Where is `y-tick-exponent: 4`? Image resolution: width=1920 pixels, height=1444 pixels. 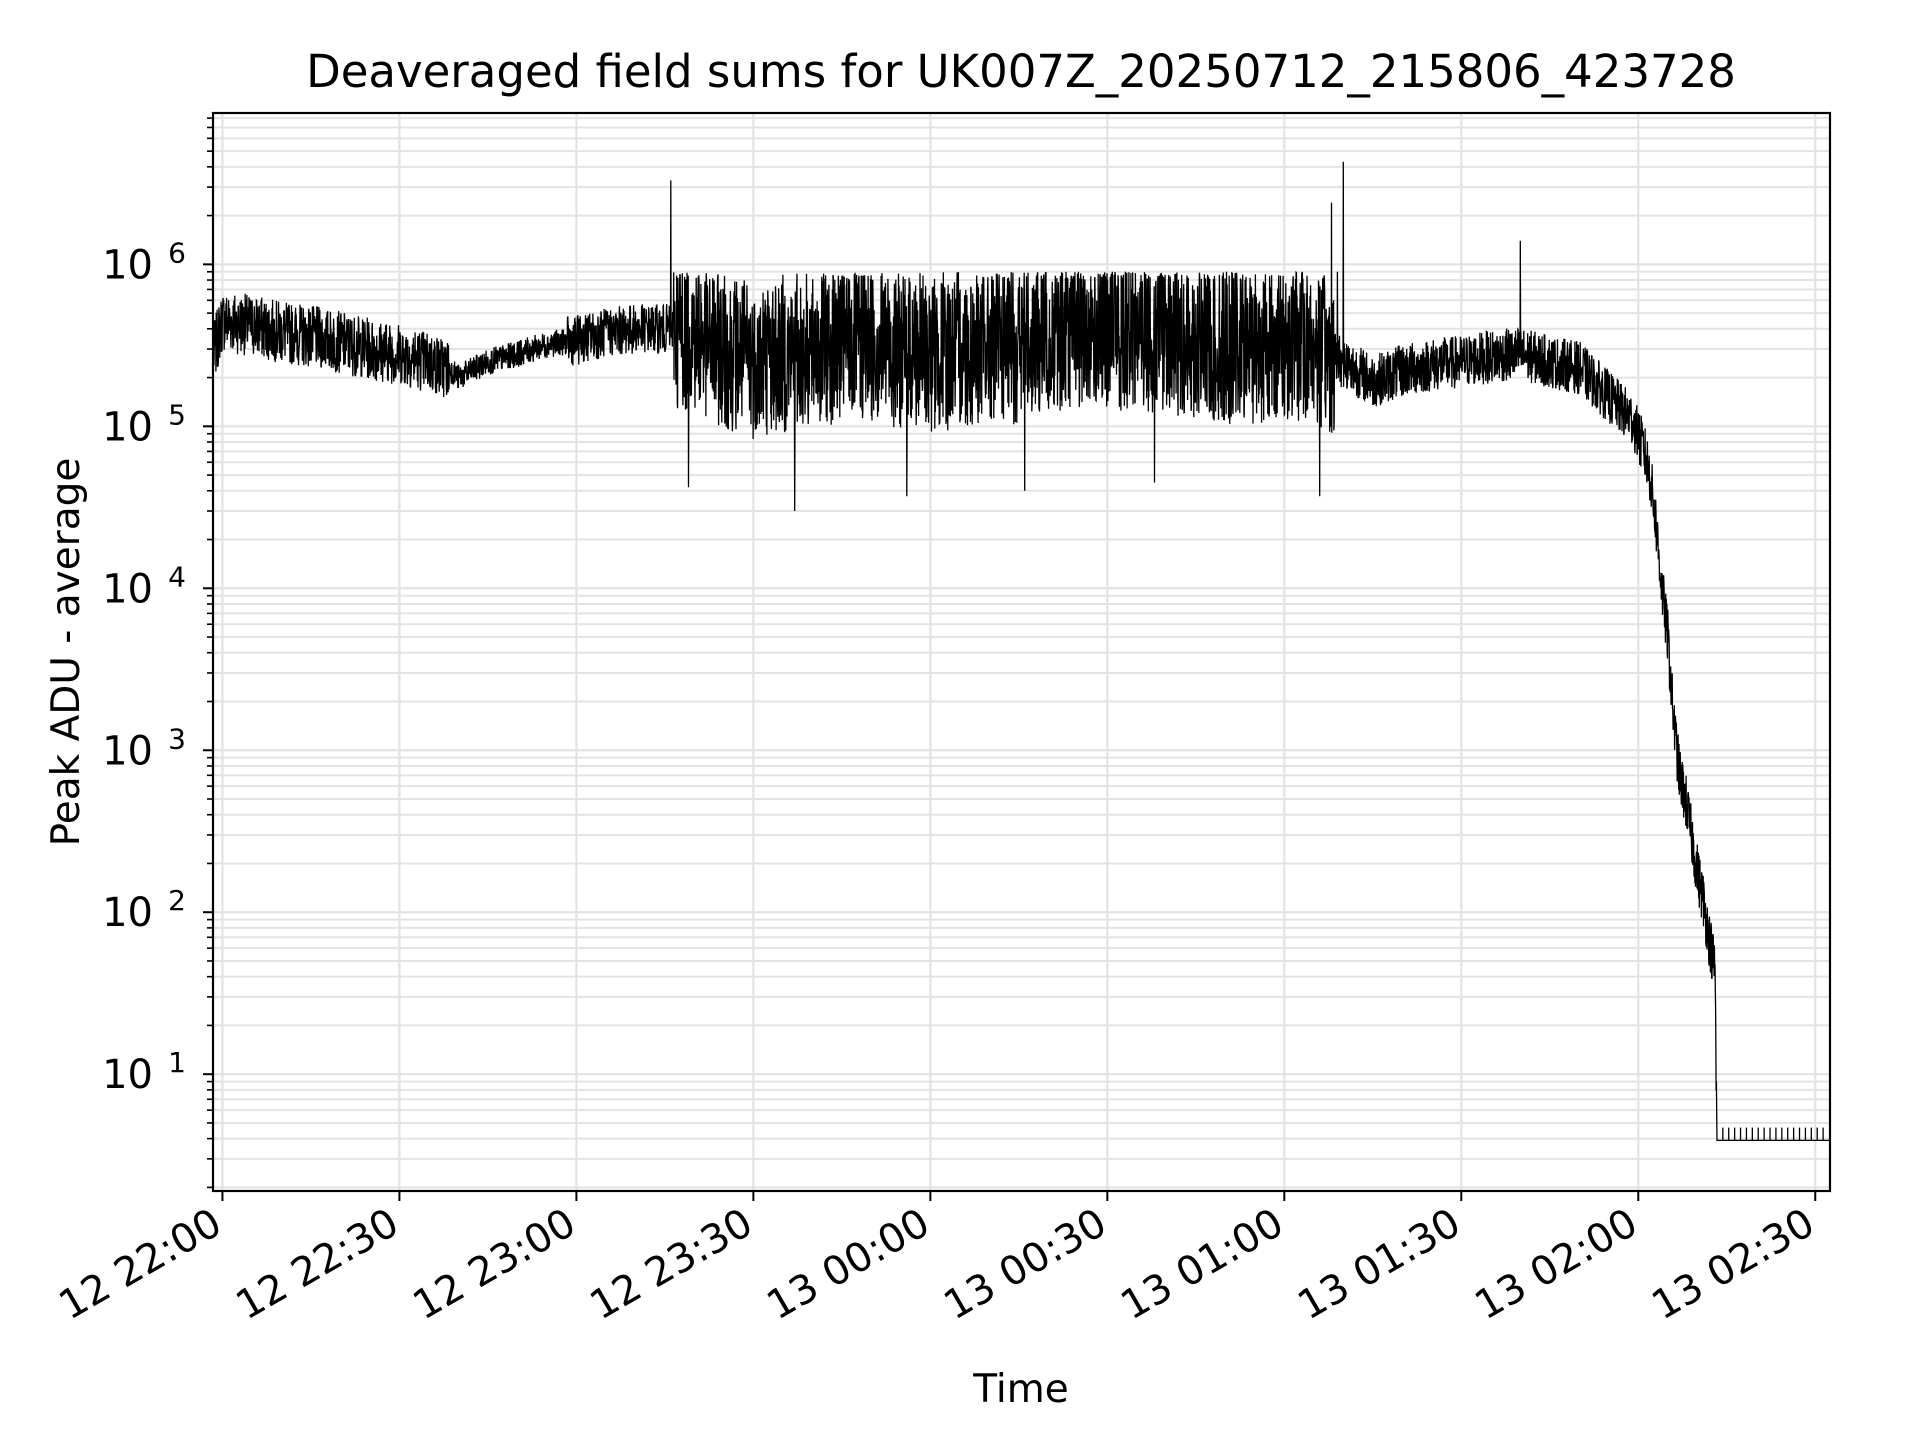
y-tick-exponent: 4 is located at coordinates (177, 576).